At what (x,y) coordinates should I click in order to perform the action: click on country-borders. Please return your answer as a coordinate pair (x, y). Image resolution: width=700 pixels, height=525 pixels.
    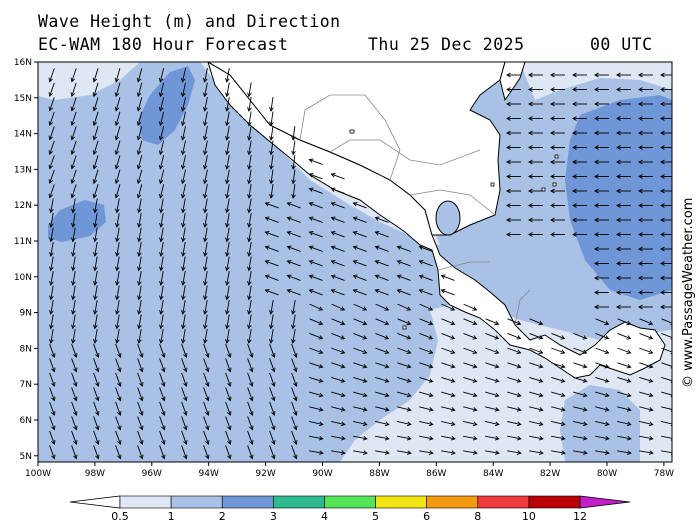
    Looking at the image, I should click on (415, 210).